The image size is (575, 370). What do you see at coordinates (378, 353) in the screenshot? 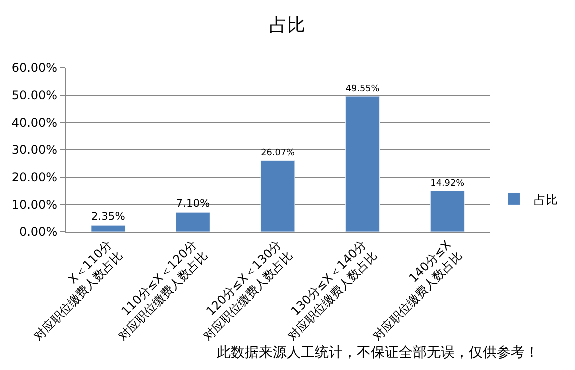
I see `text: 此数据来源人工统计，不保证全部无误，仅供参考！` at bounding box center [378, 353].